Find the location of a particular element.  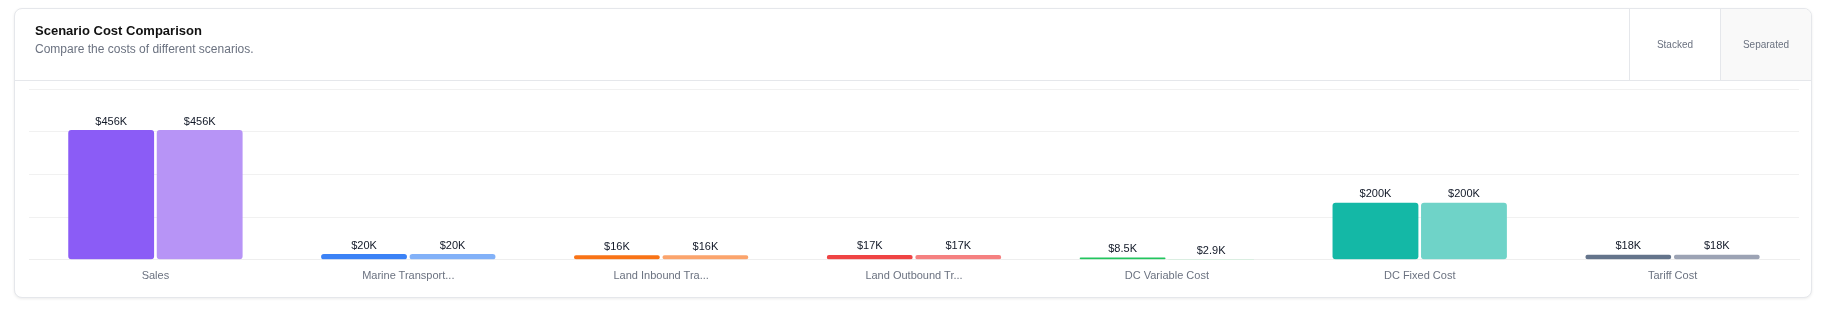

data-label: $2.9K is located at coordinates (1211, 249).